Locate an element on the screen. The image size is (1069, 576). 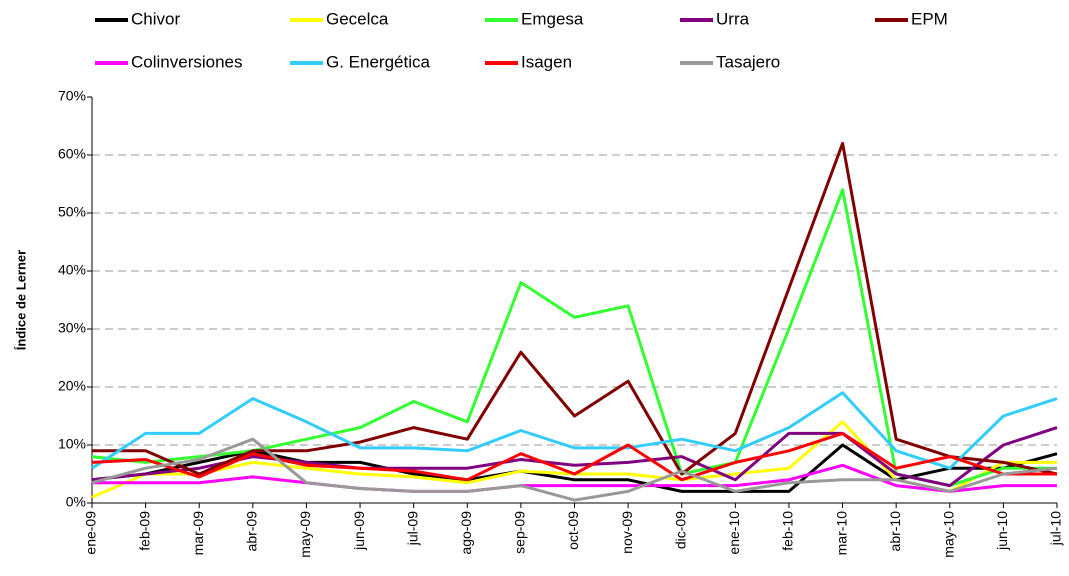
y-tick-label: 0% is located at coordinates (76, 502).